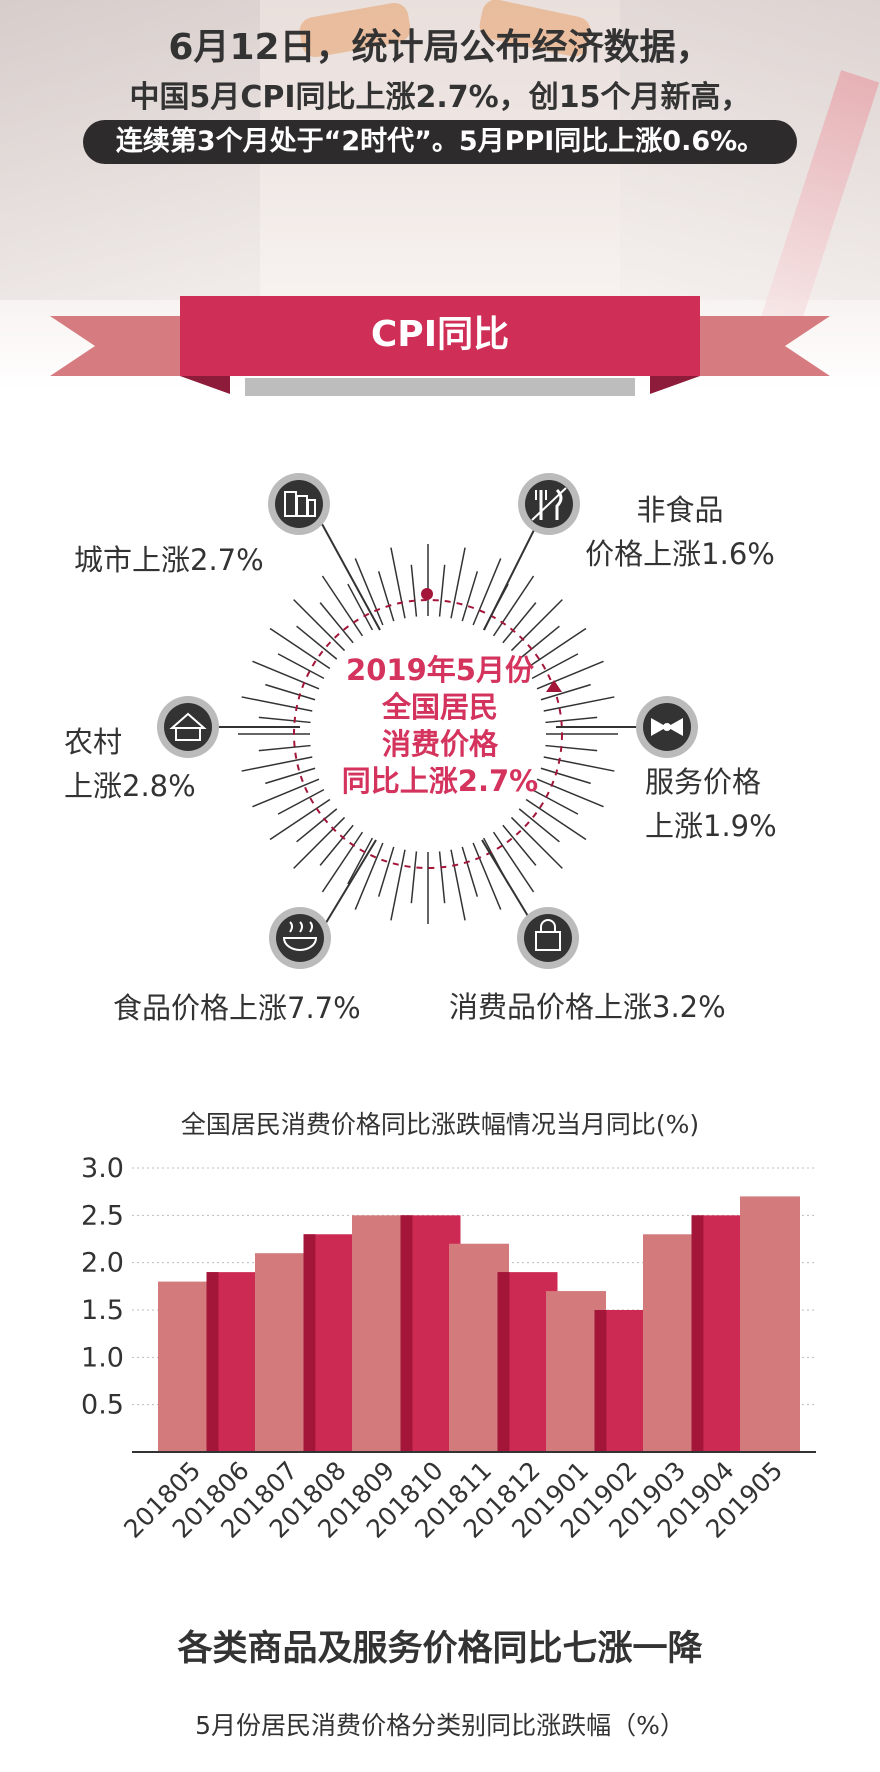 This screenshot has height=1772, width=880. I want to click on house-icon, so click(188, 727).